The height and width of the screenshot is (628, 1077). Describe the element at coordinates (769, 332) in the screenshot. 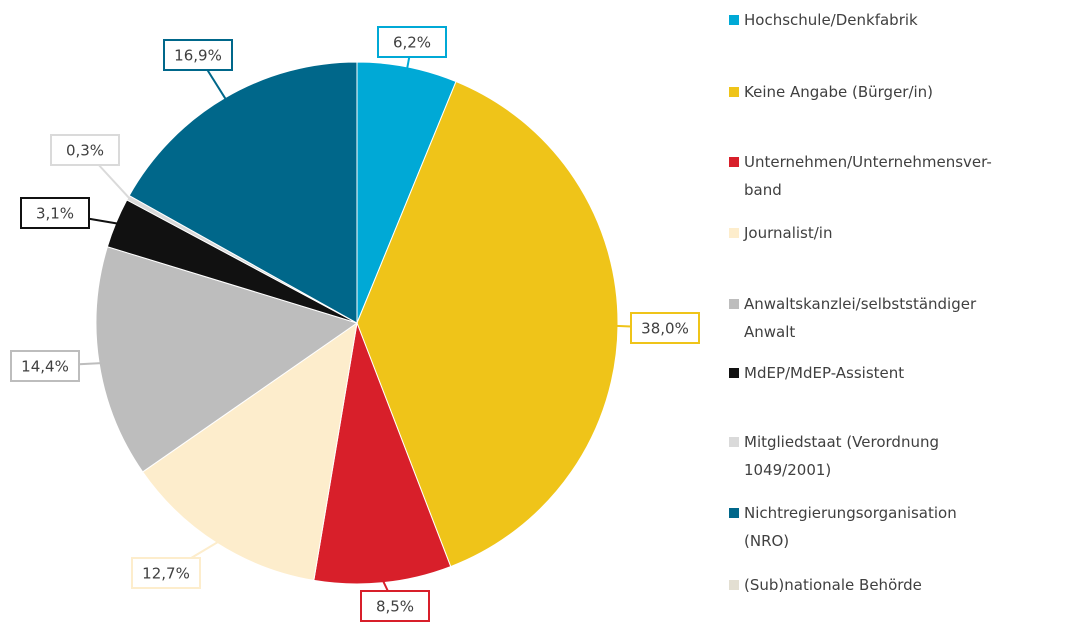

I see `legend-line: Anwalt` at that location.